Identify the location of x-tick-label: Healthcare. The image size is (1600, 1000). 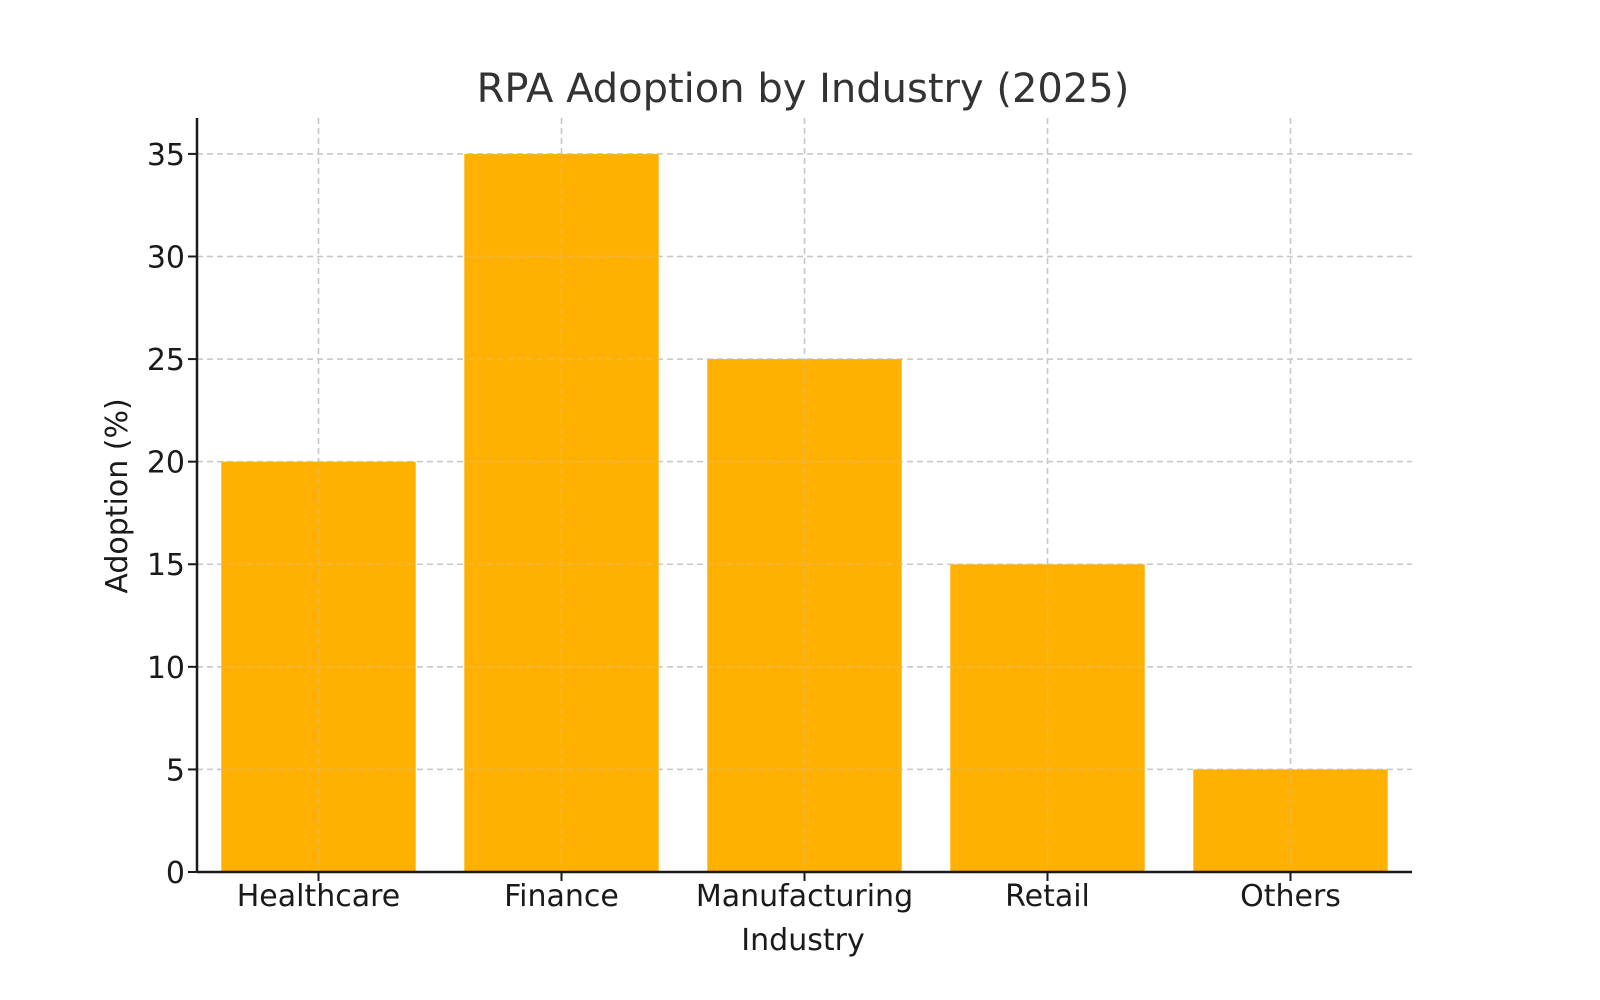
(319, 896).